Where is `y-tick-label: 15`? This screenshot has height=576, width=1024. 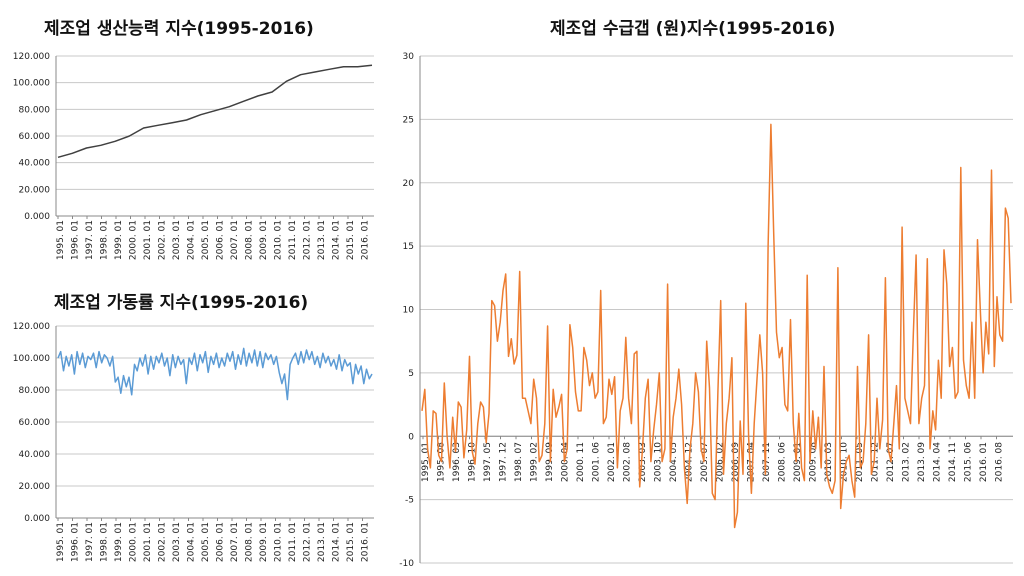 y-tick-label: 15 is located at coordinates (408, 247).